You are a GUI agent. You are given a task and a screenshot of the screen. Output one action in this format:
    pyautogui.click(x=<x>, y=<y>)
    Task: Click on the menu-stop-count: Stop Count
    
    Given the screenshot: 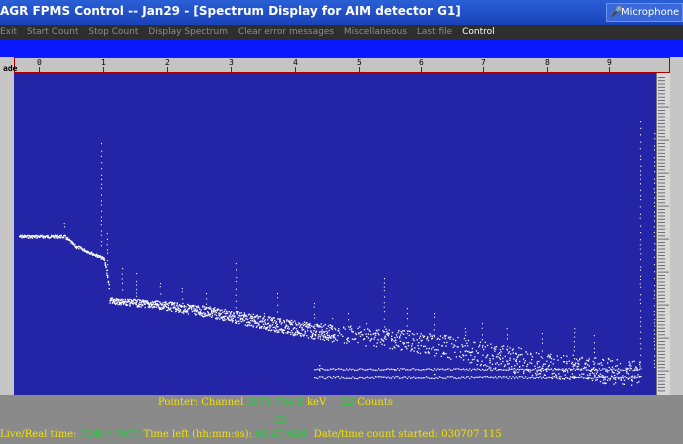 What is the action you would take?
    pyautogui.click(x=113, y=32)
    